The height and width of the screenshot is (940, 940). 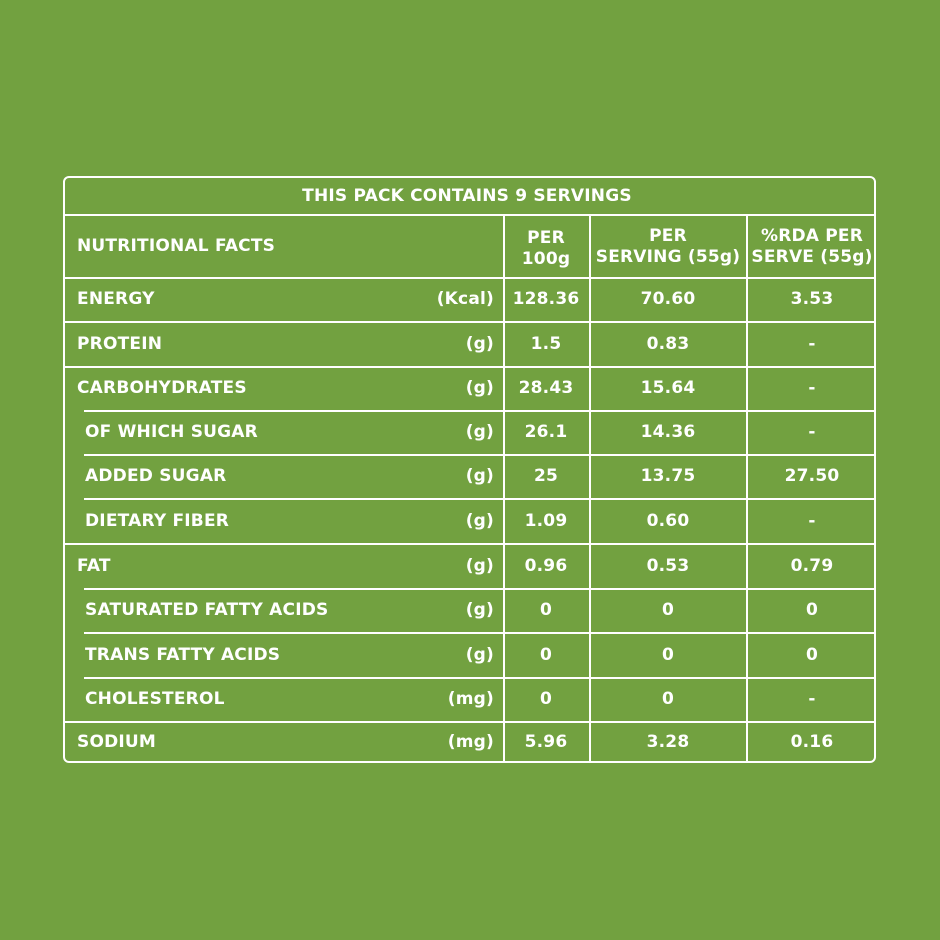 What do you see at coordinates (546, 476) in the screenshot?
I see `value-per-100g: 25` at bounding box center [546, 476].